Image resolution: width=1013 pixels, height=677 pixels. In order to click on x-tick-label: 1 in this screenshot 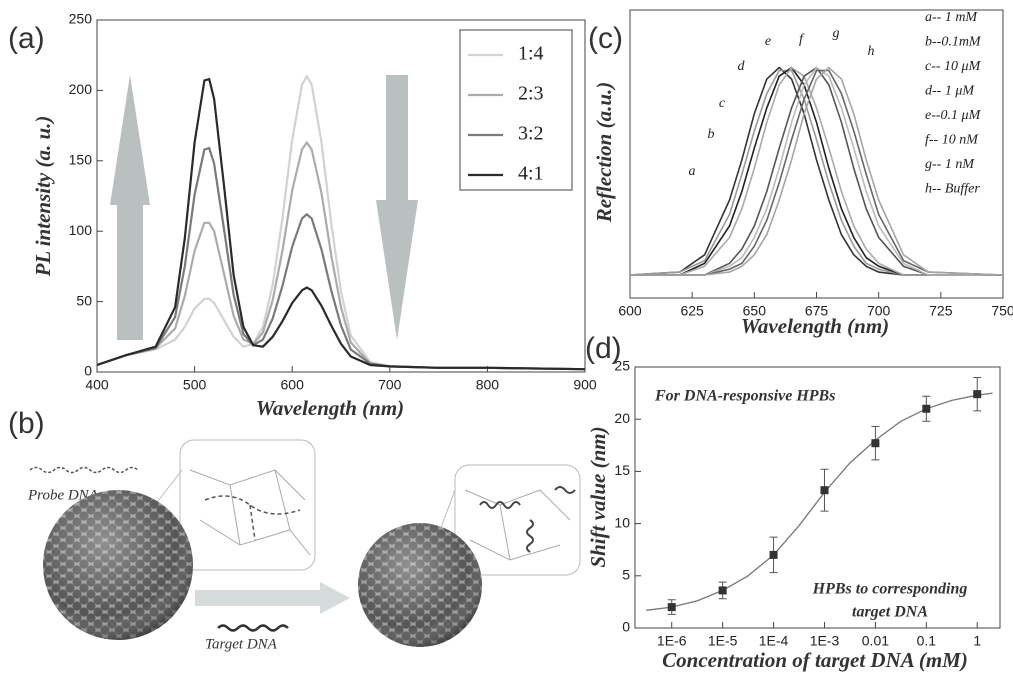, I will do `click(977, 641)`.